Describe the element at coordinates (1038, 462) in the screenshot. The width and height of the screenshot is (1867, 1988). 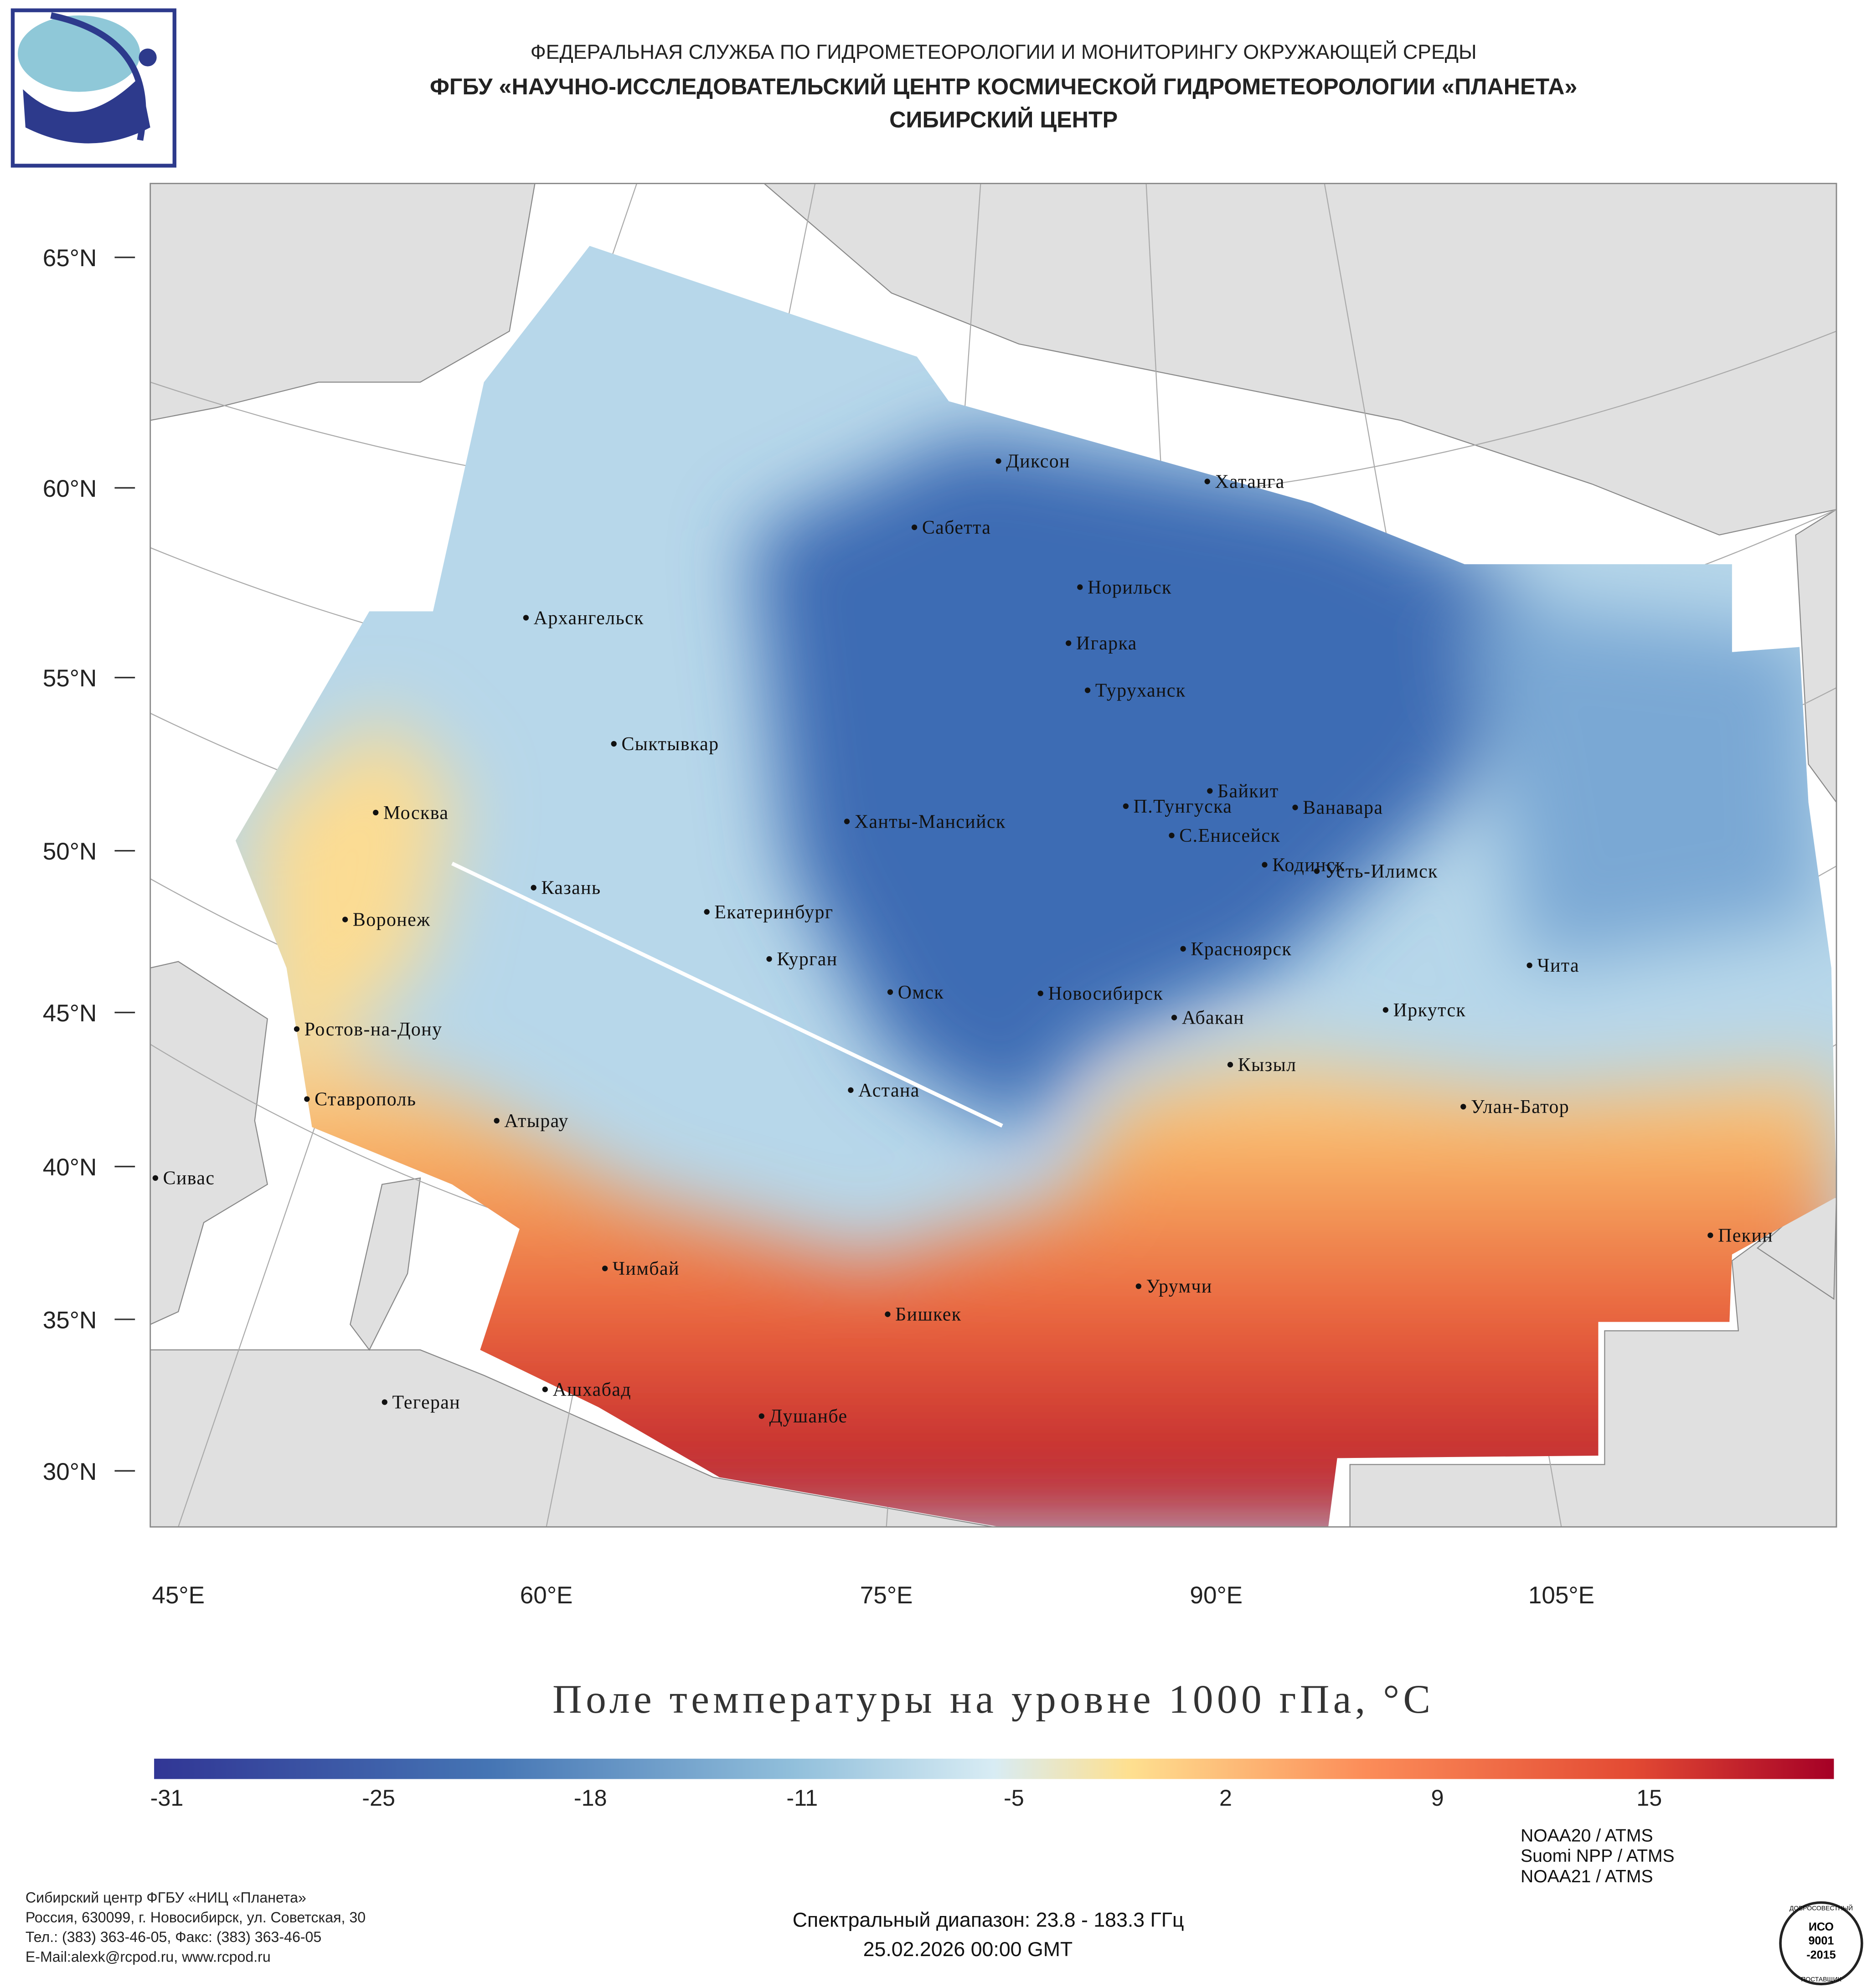
I see `city-label: Диксон` at that location.